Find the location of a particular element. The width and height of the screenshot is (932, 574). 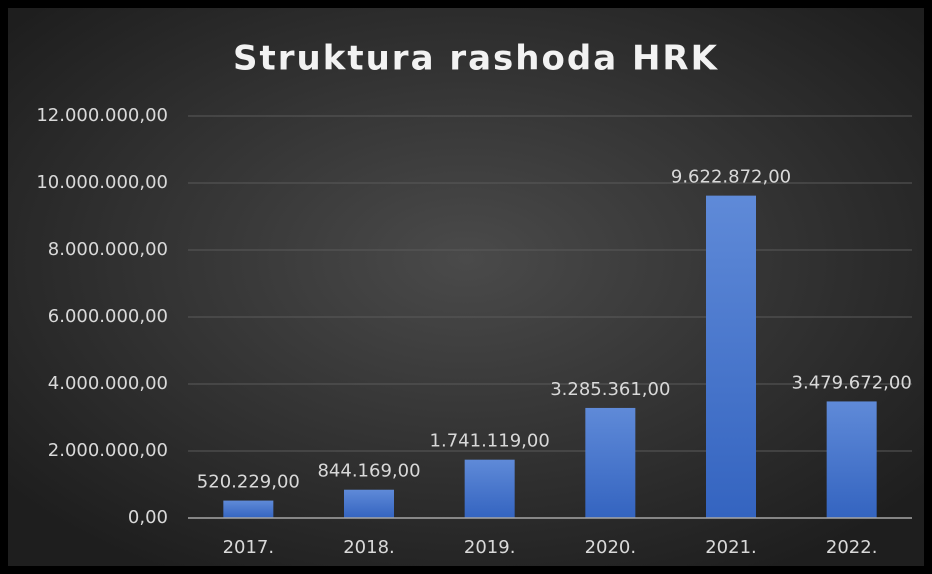

x-tick-label: 2022. is located at coordinates (852, 547).